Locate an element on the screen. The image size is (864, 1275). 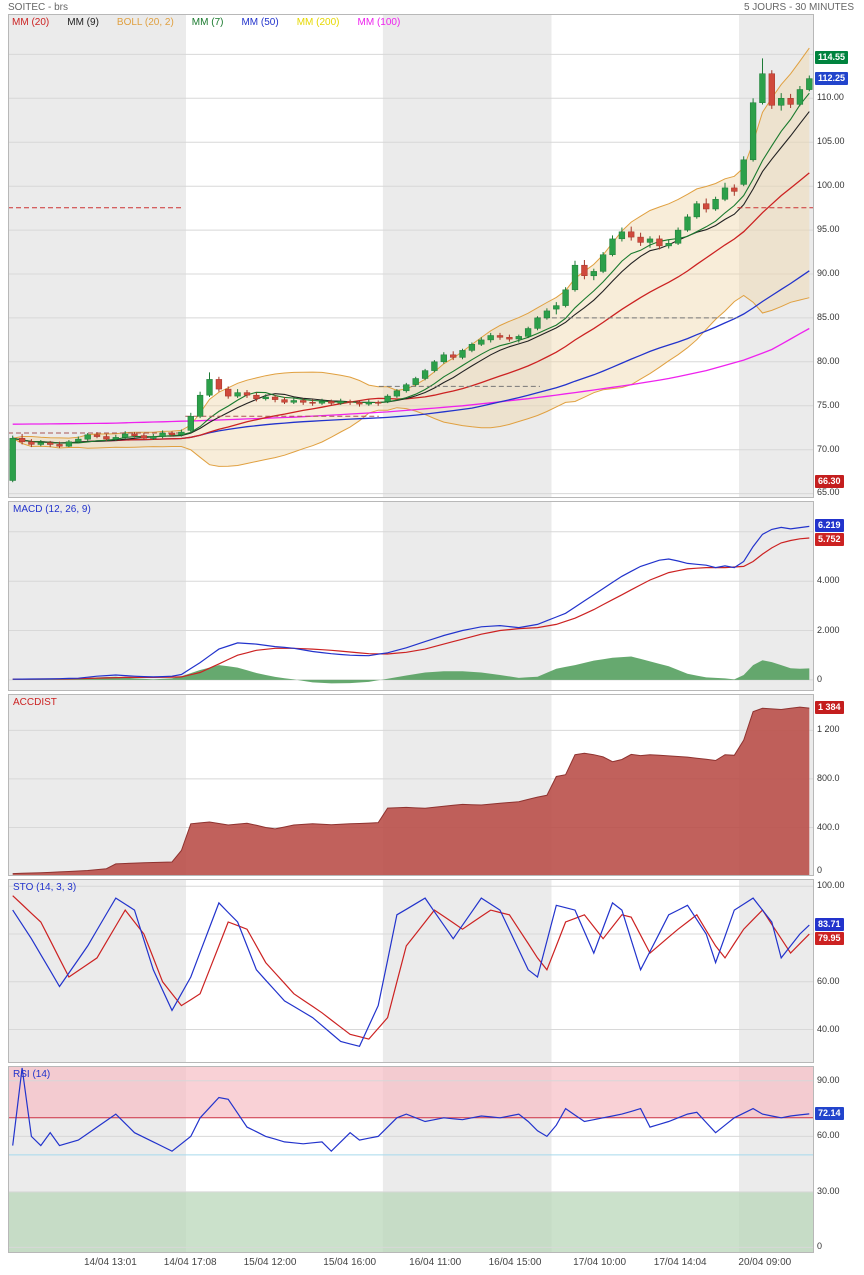
axis-label: 2.000 is located at coordinates (828, 629).